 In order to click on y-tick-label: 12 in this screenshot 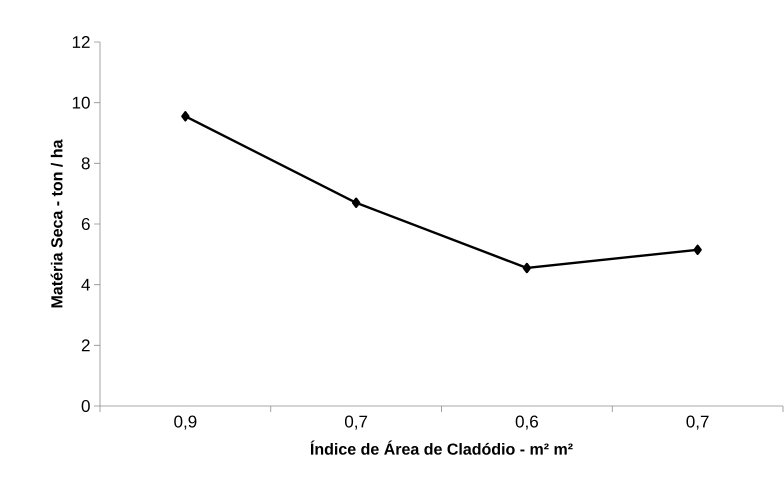, I will do `click(81, 42)`.